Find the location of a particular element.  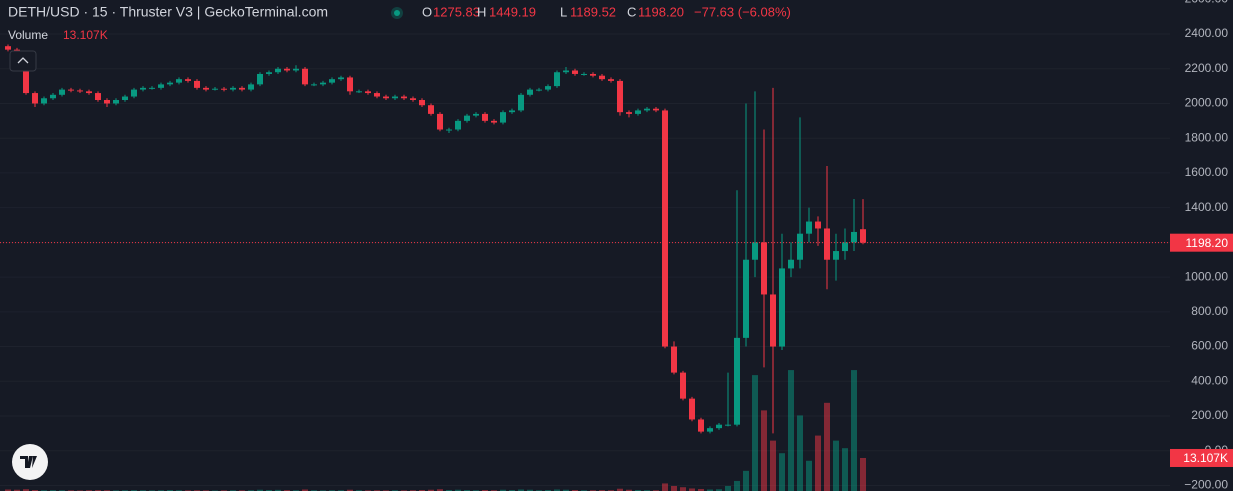

collapse-icon is located at coordinates (23, 60).